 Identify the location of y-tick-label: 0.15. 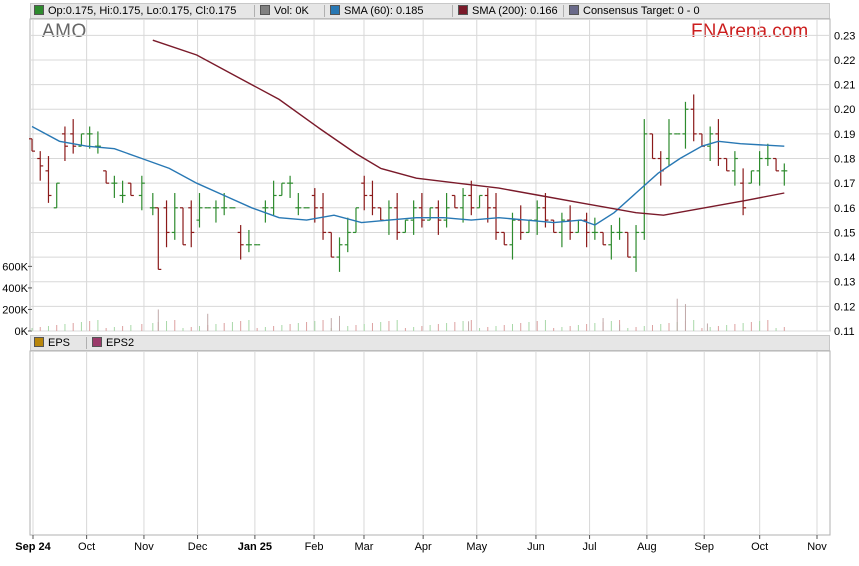
(844, 233).